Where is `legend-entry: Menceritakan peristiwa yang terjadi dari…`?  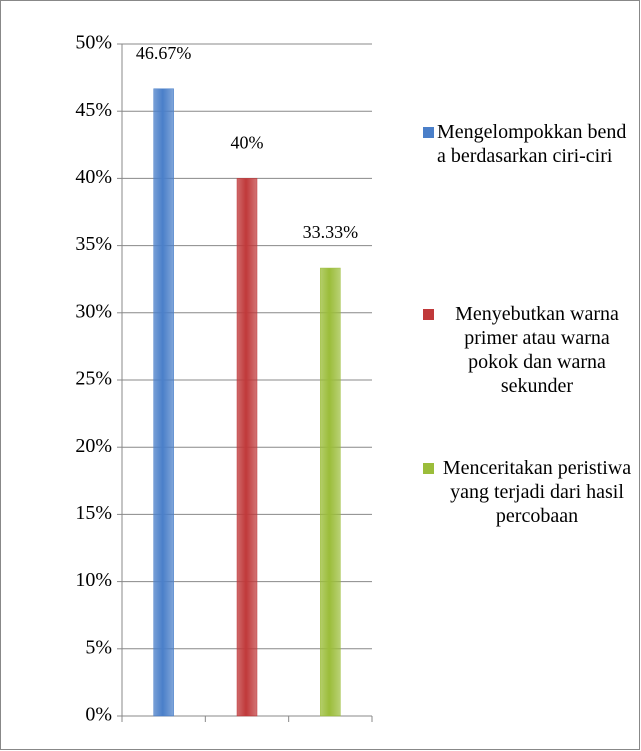
legend-entry: Menceritakan peristiwa yang terjadi dari… is located at coordinates (530, 492).